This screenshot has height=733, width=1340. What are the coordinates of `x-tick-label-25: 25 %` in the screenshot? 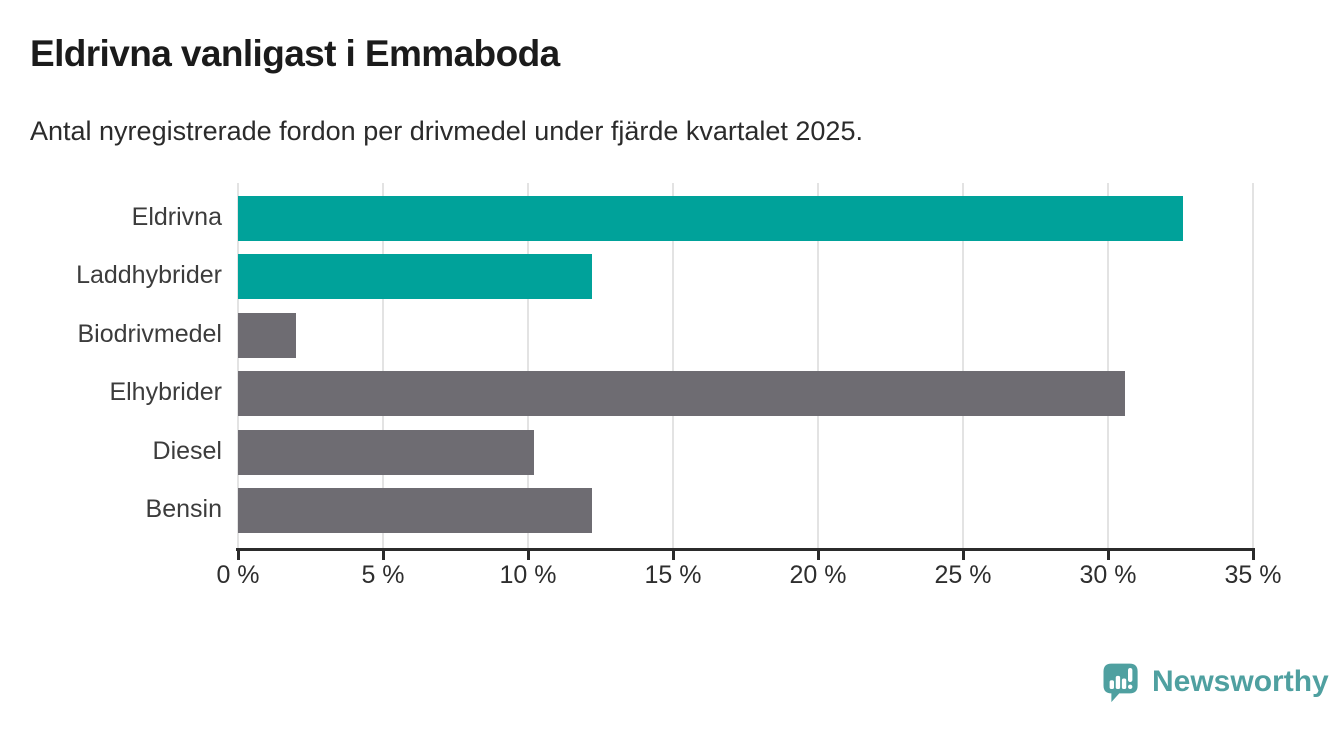 It's located at (963, 575).